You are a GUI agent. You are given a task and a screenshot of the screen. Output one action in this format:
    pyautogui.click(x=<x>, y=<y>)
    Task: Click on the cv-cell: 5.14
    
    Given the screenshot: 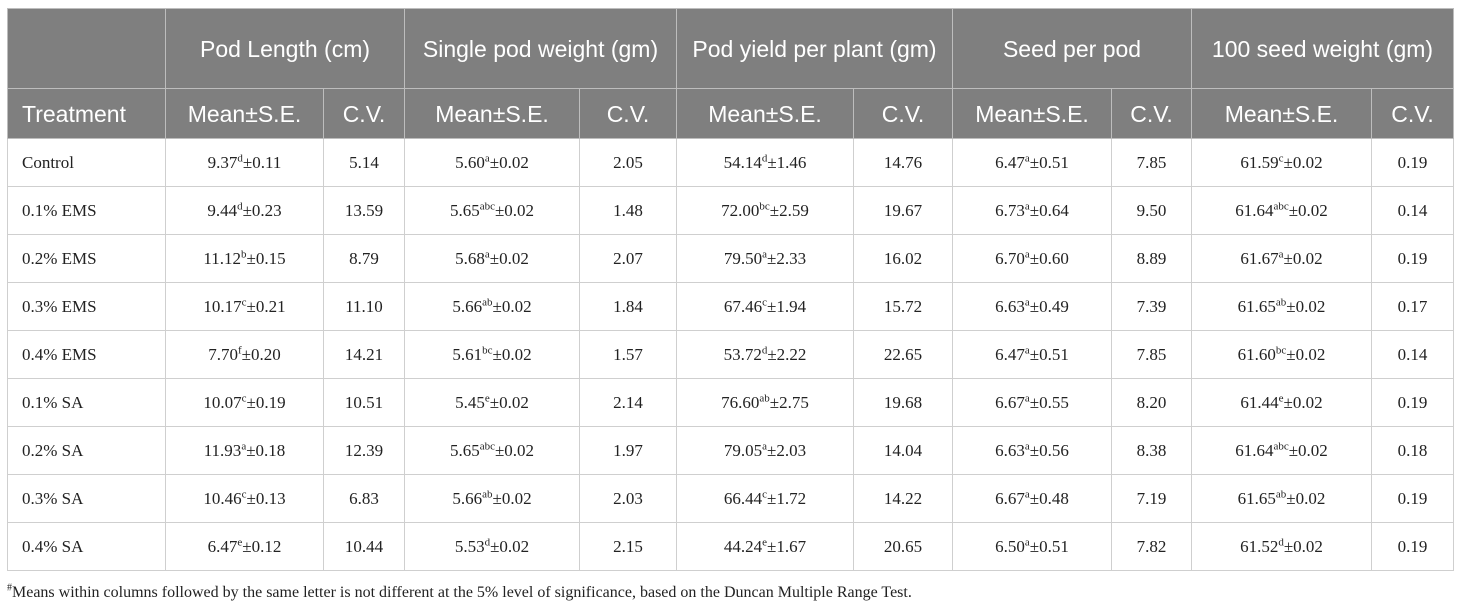 What is the action you would take?
    pyautogui.click(x=364, y=162)
    